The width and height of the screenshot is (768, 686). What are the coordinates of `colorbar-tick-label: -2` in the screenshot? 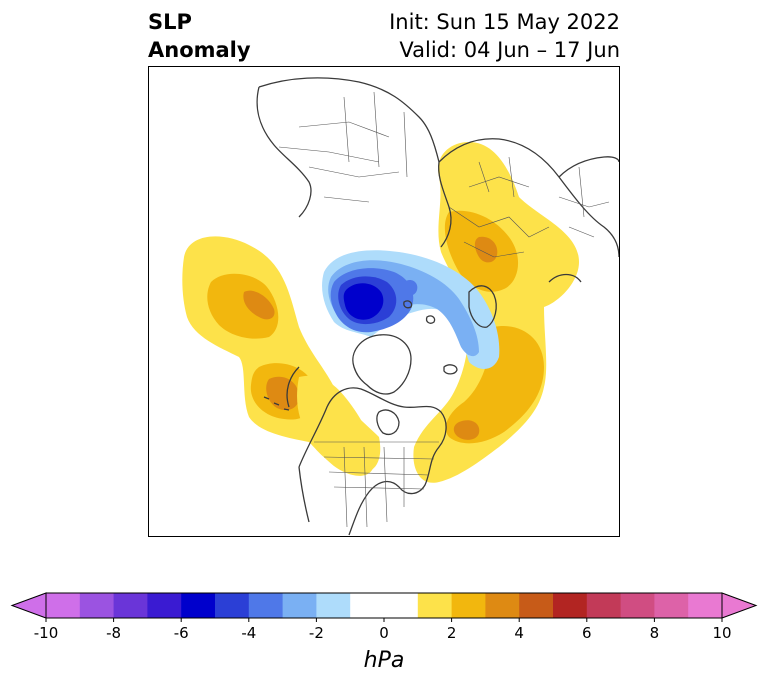 It's located at (316, 633).